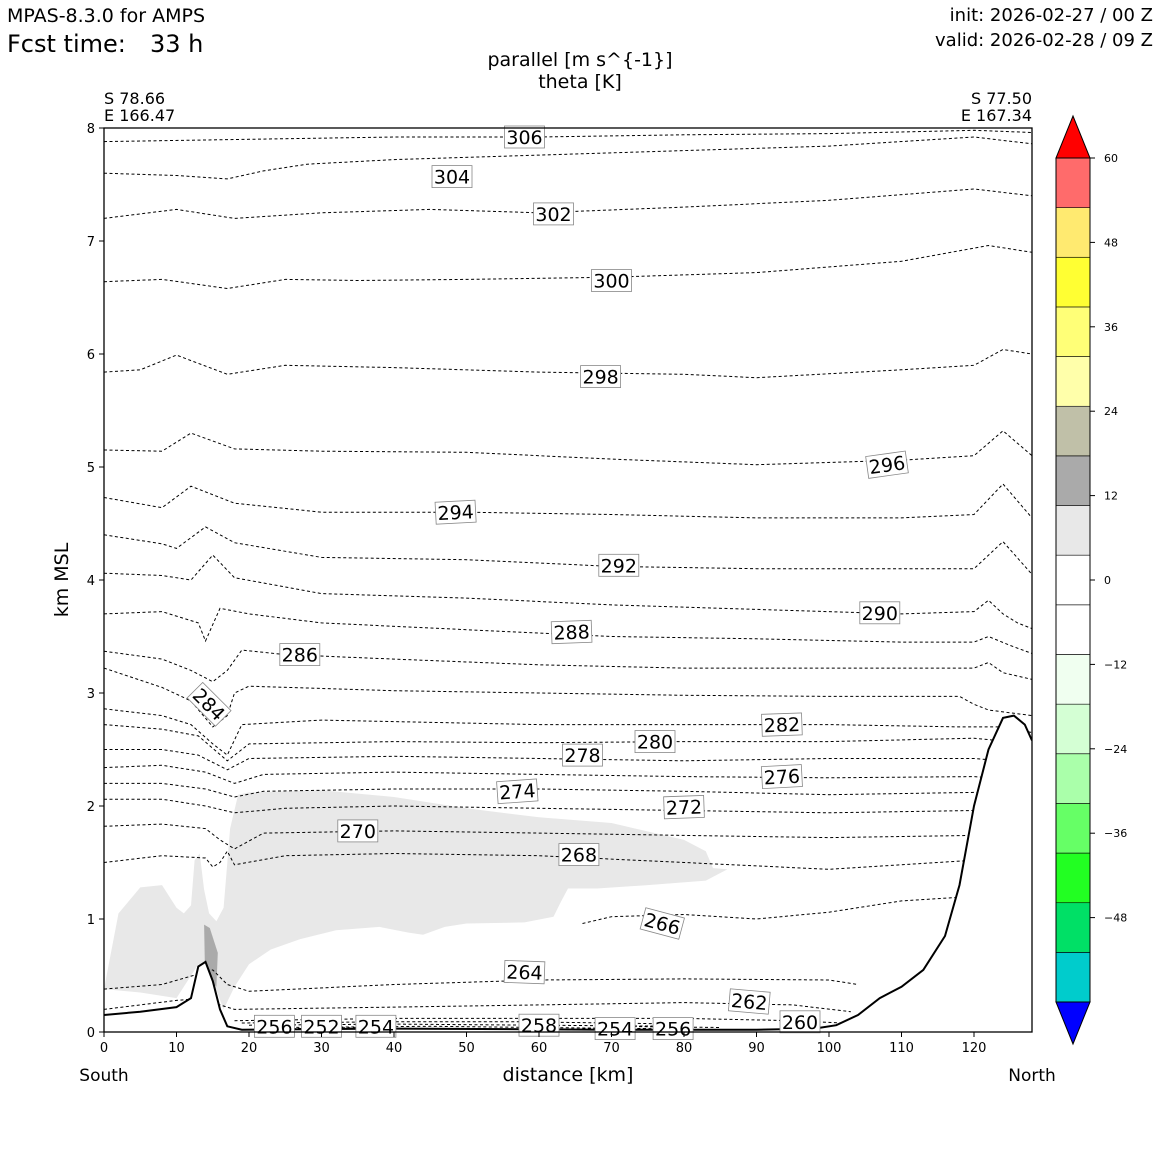 The height and width of the screenshot is (1160, 1160). What do you see at coordinates (1073, 1023) in the screenshot?
I see `colorbar-extend-min` at bounding box center [1073, 1023].